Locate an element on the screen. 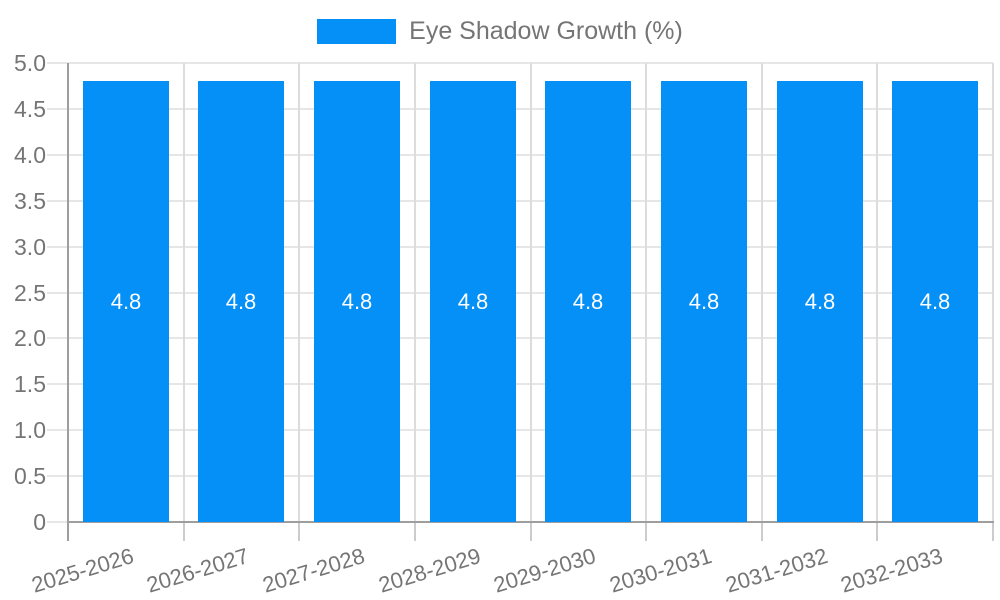 This screenshot has width=1000, height=600. legend: Eye Shadow Growth (%) is located at coordinates (500, 31).